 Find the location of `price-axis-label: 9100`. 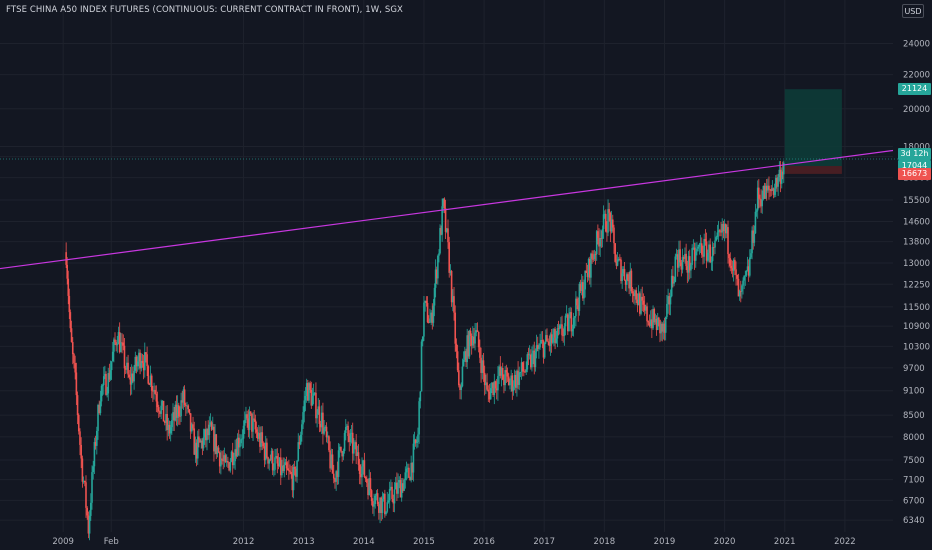

price-axis-label: 9100 is located at coordinates (914, 392).